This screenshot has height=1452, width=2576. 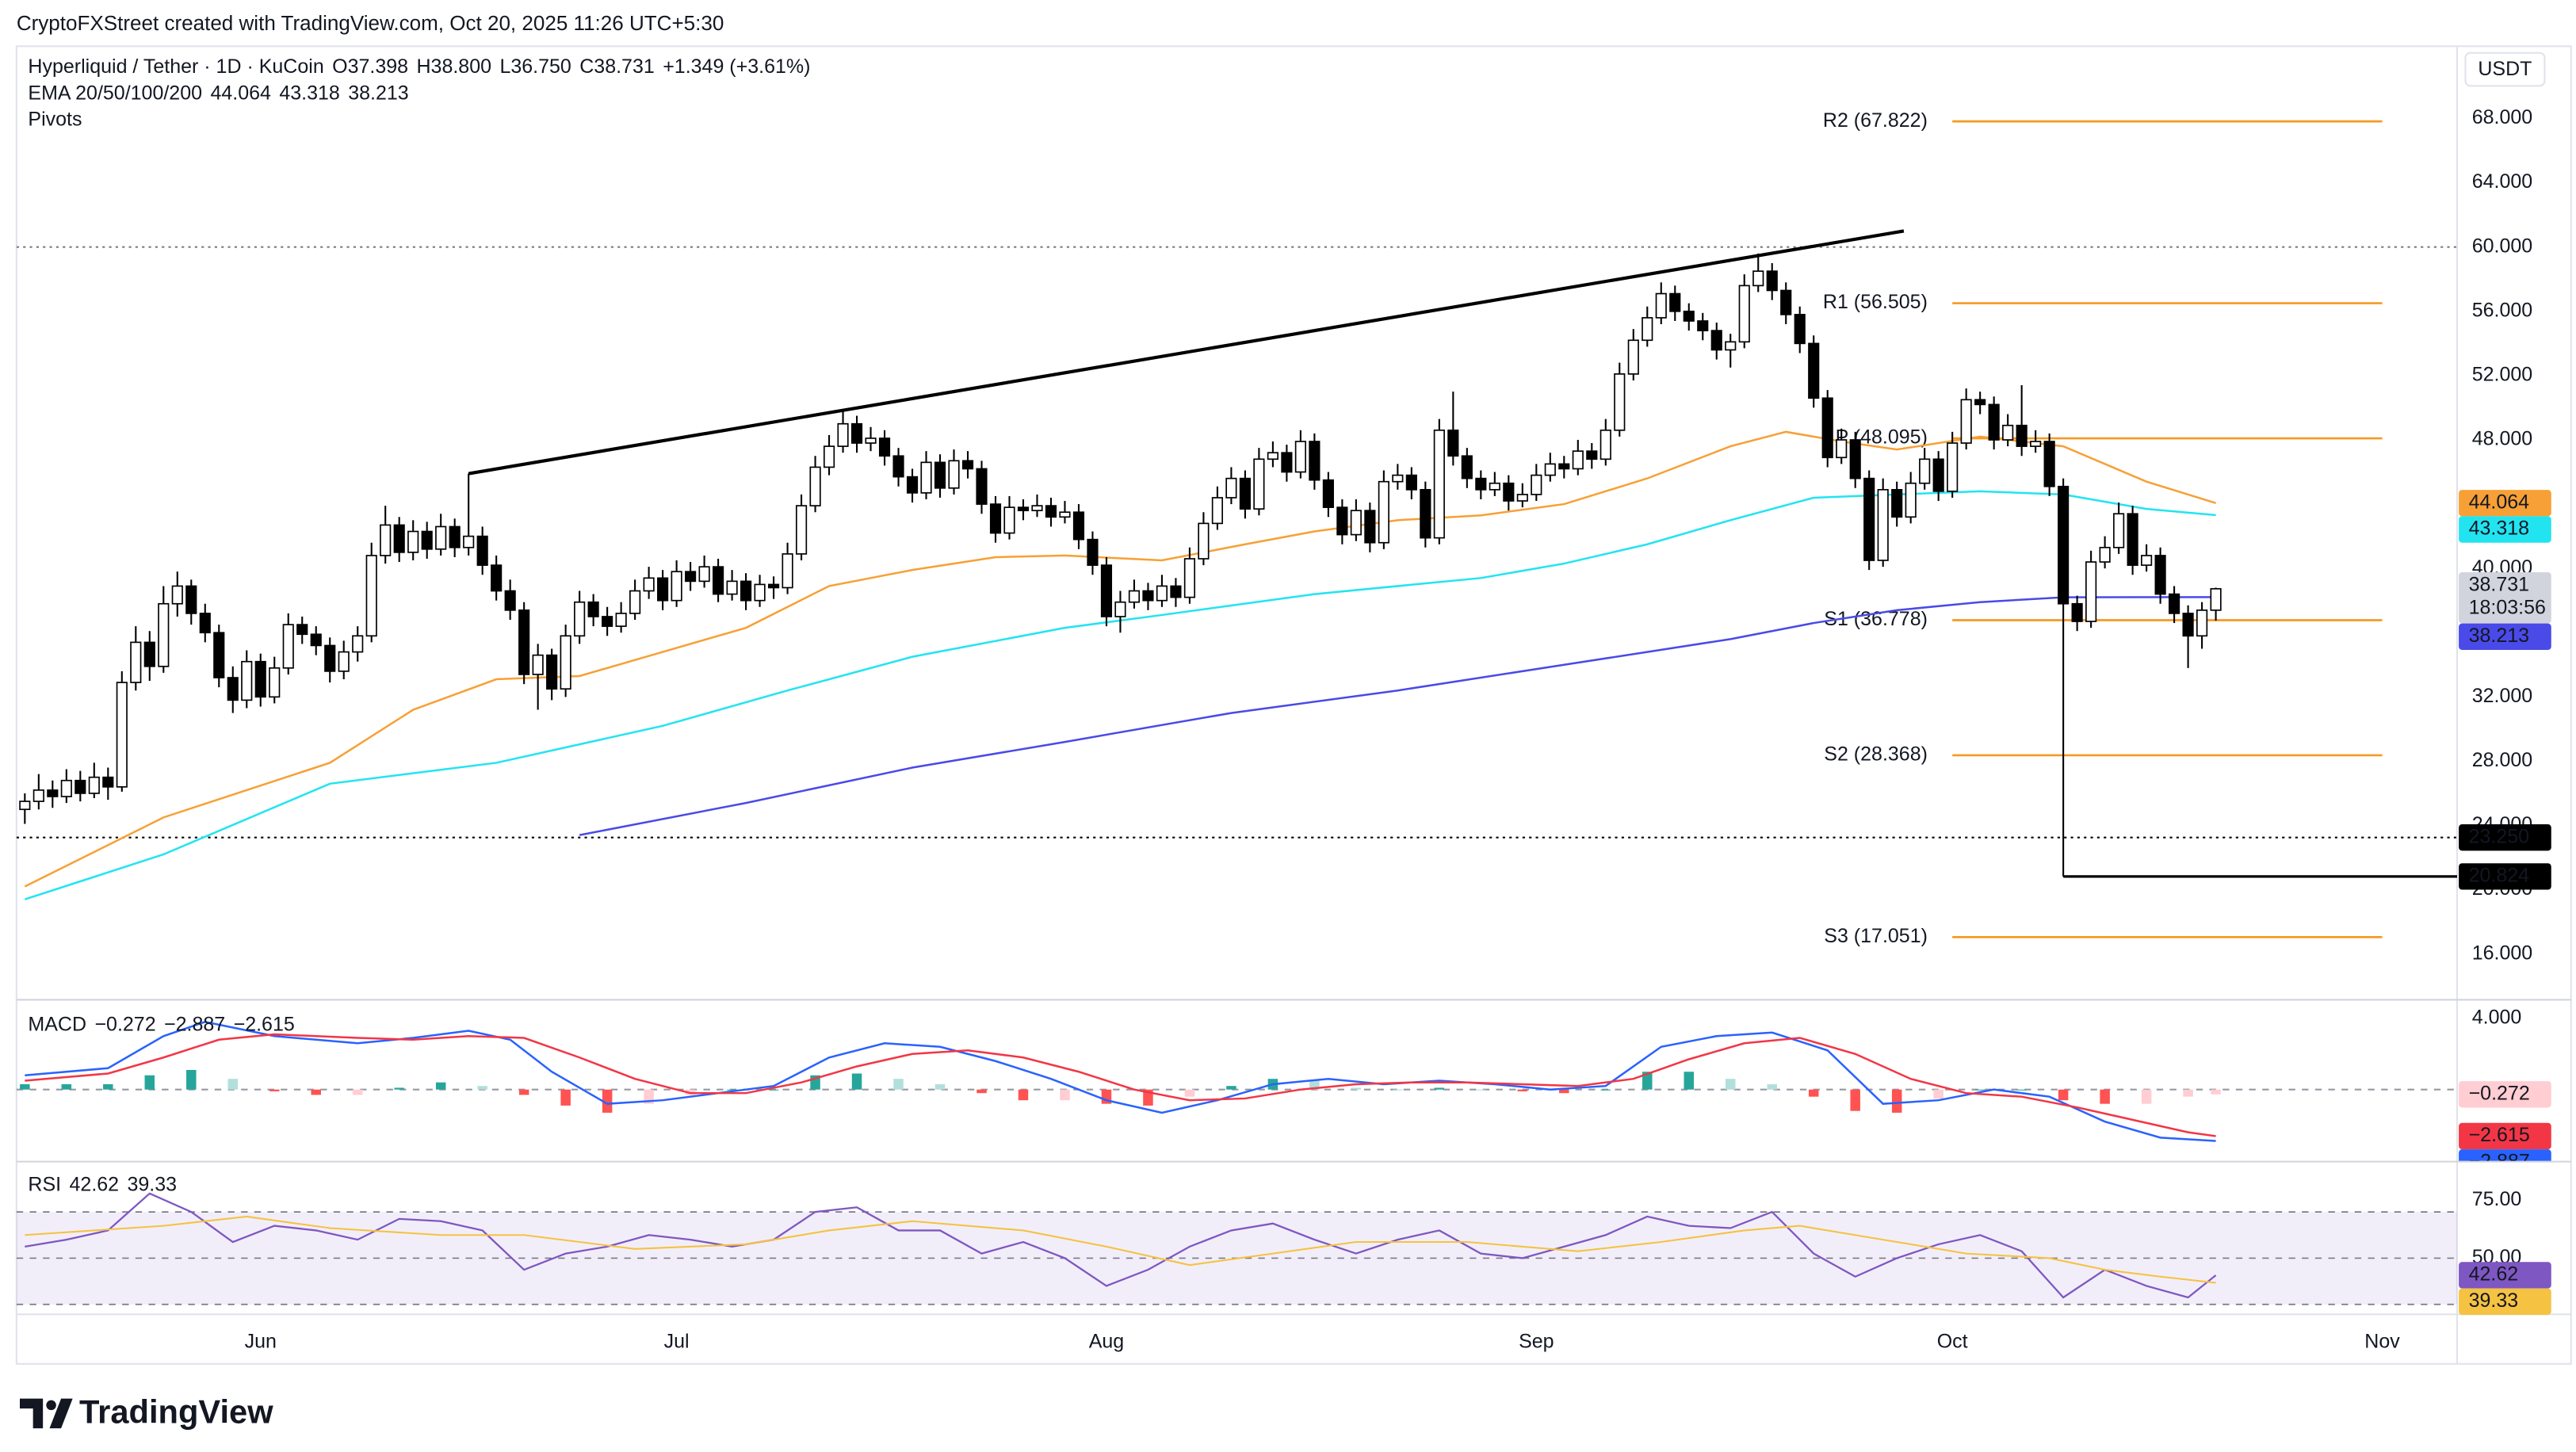 I want to click on footer-brand: TradingView, so click(x=176, y=1412).